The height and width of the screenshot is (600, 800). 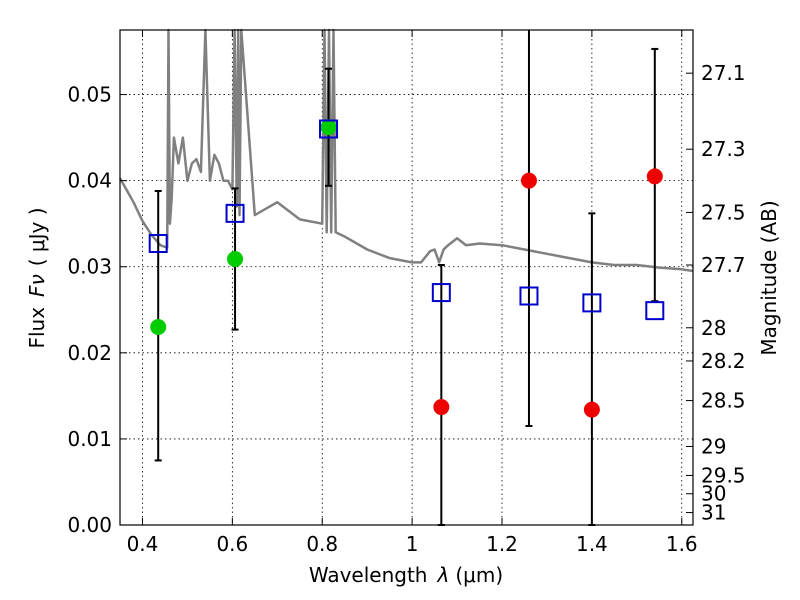 I want to click on y2-tick-label: 28.5, so click(x=723, y=401).